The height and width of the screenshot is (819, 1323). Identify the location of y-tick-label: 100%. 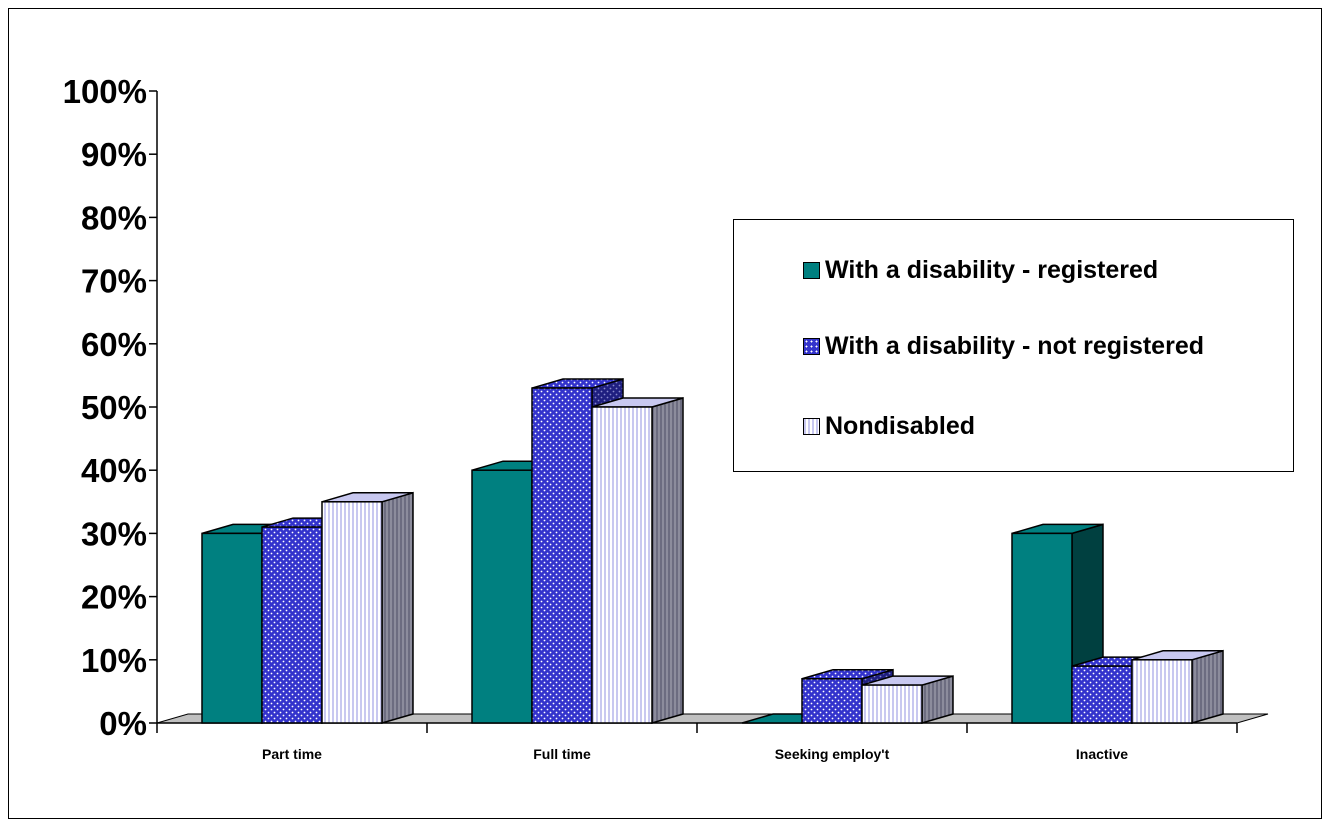
(105, 91).